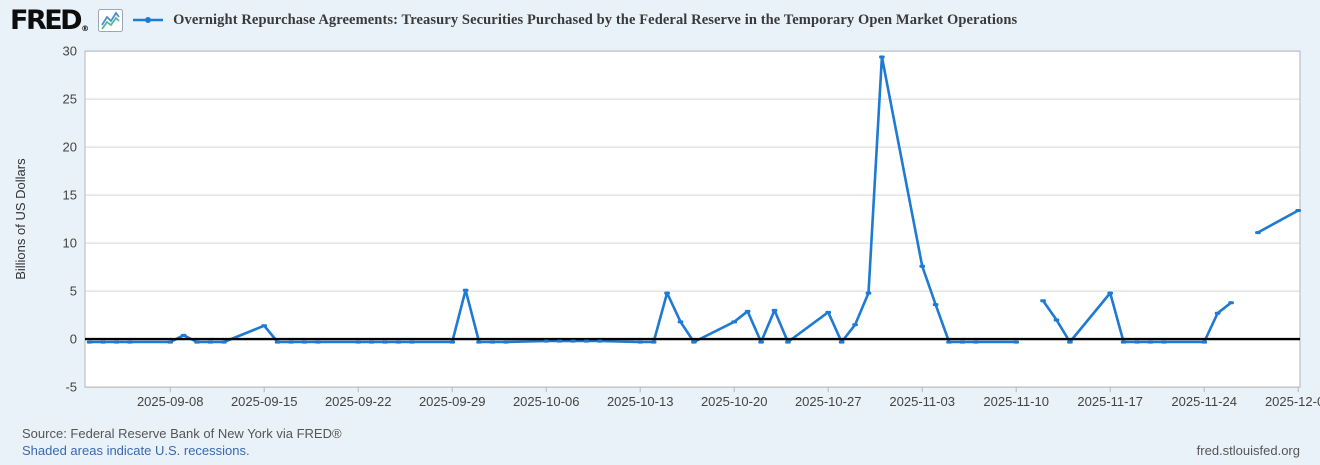 This screenshot has height=465, width=1320. I want to click on x-tick-label: 2025-10-13, so click(640, 401).